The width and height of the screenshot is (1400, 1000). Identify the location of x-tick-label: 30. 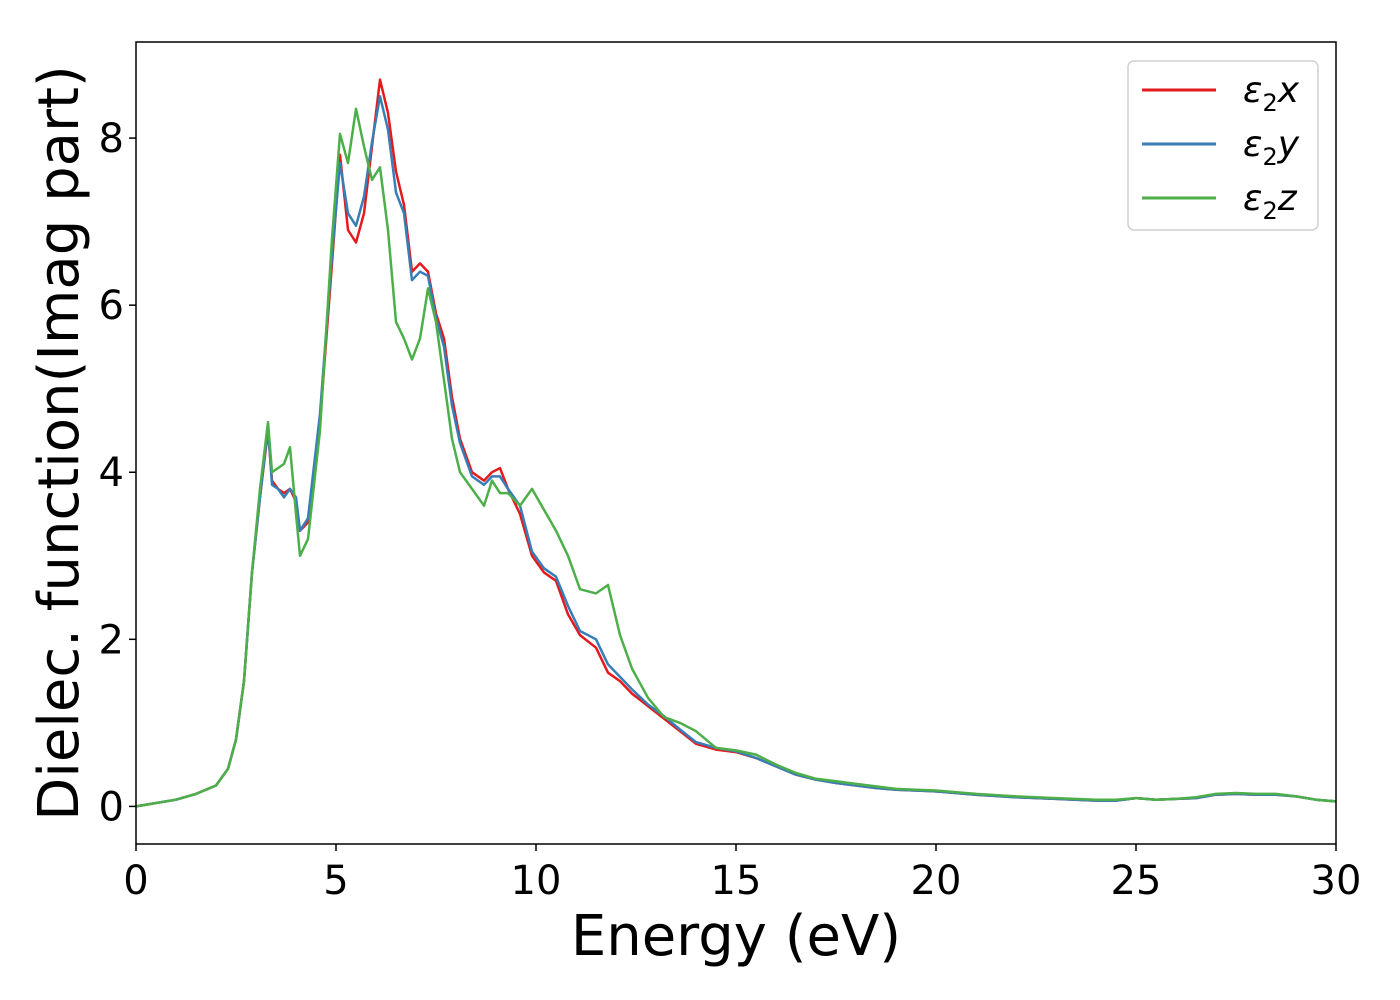
(1336, 881).